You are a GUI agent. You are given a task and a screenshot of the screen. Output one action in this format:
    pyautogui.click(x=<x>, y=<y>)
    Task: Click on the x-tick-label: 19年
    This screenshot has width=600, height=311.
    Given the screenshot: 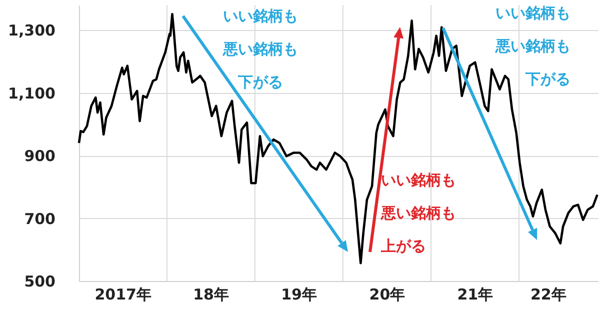 What is the action you would take?
    pyautogui.click(x=299, y=295)
    